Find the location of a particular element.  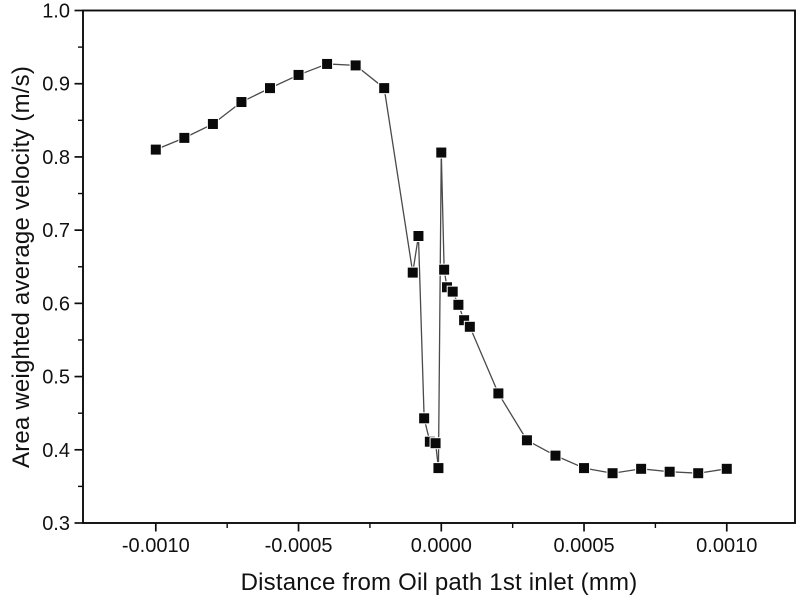

y-tick-label: 0.8 is located at coordinates (56, 158).